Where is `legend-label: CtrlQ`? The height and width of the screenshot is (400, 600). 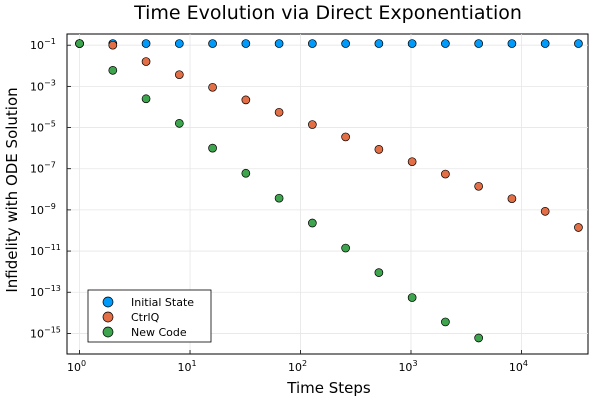 legend-label: CtrlQ is located at coordinates (145, 317).